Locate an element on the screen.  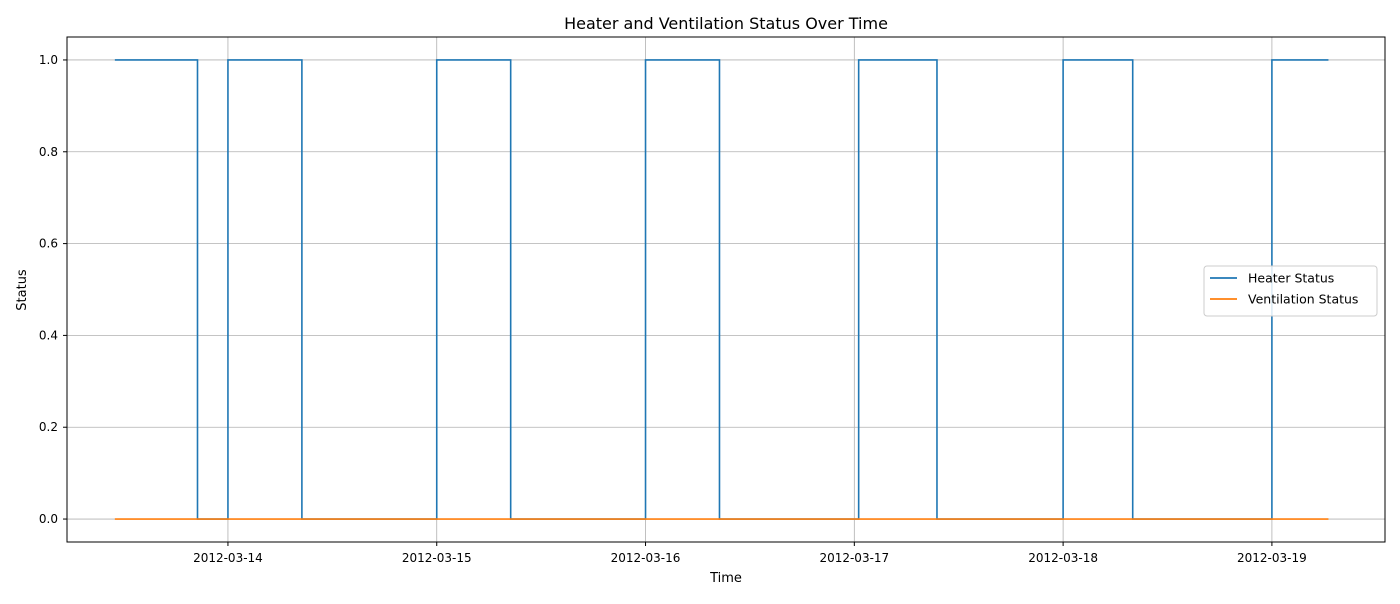
y-tick-label: 0.0 is located at coordinates (48, 519).